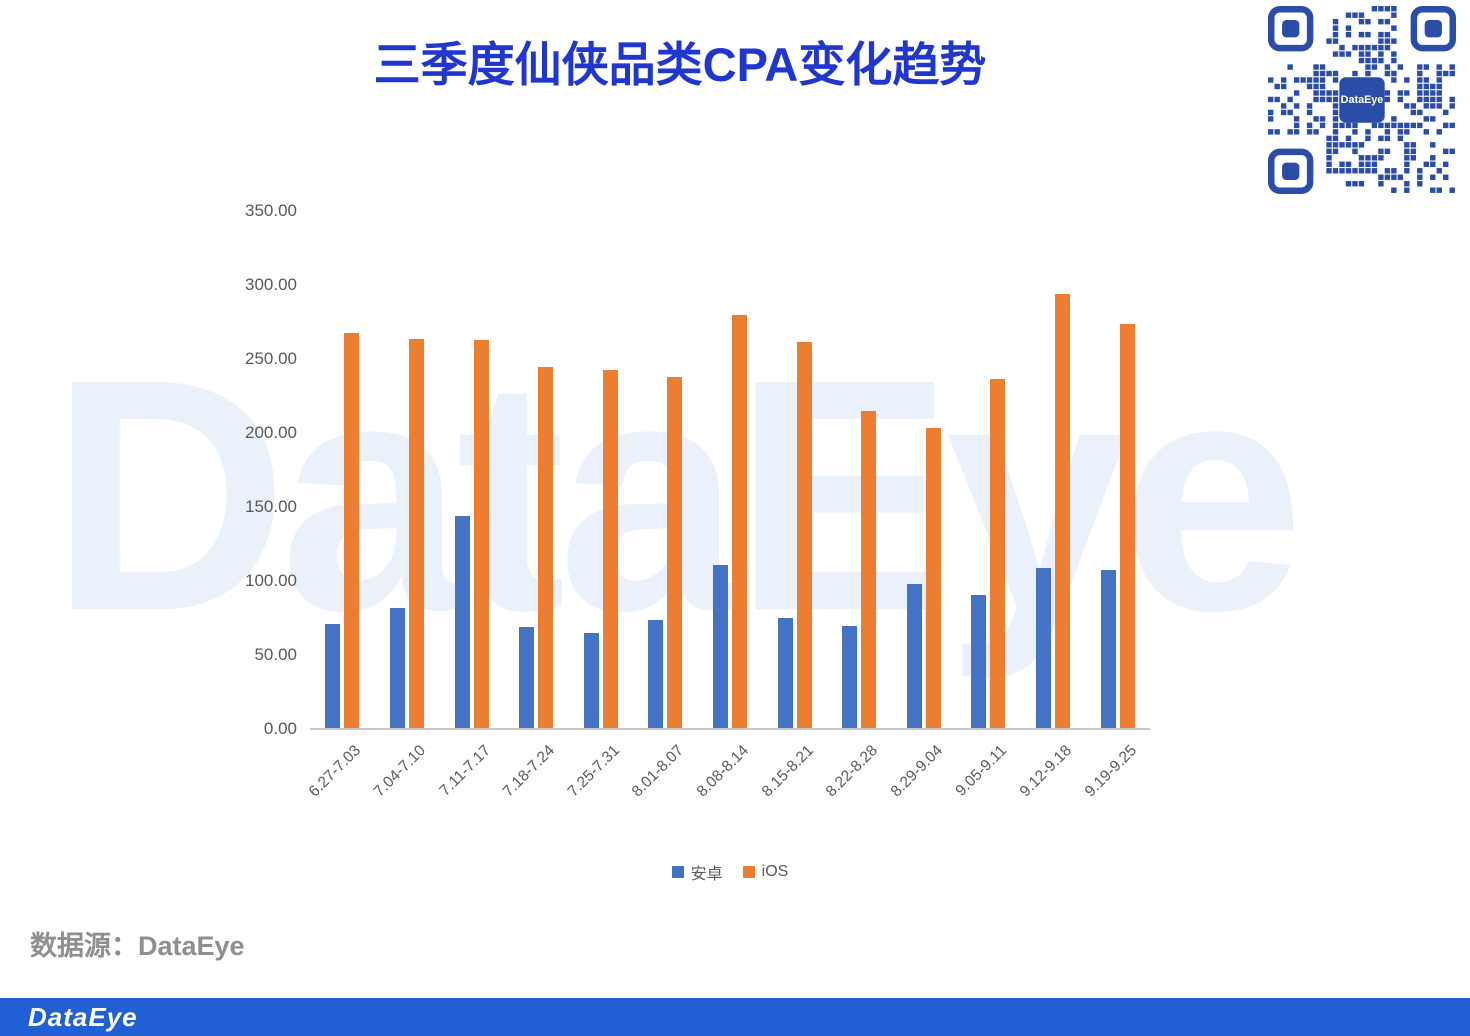  What do you see at coordinates (591, 680) in the screenshot?
I see `bar-安卓-7.25-7.31` at bounding box center [591, 680].